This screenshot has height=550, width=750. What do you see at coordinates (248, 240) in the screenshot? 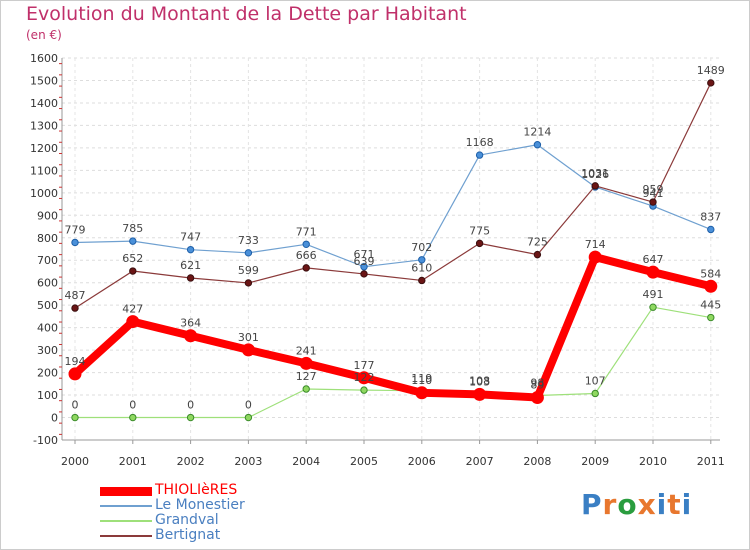
I see `data-label-le-monestier: 733` at bounding box center [248, 240].